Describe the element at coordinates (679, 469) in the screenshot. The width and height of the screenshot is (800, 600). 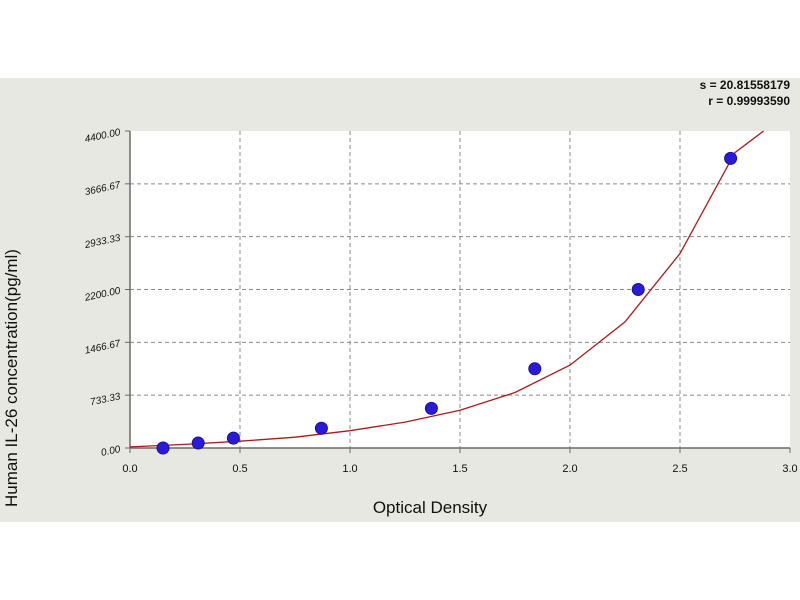
I see `x-tick-label: 2.5` at that location.